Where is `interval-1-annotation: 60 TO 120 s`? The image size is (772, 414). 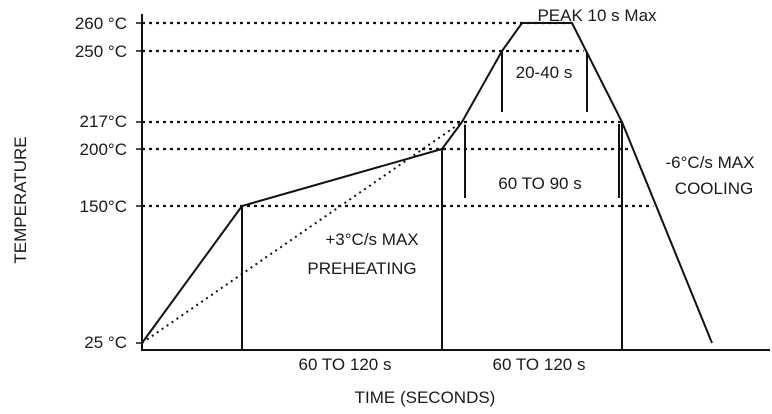
interval-1-annotation: 60 TO 120 s is located at coordinates (345, 364).